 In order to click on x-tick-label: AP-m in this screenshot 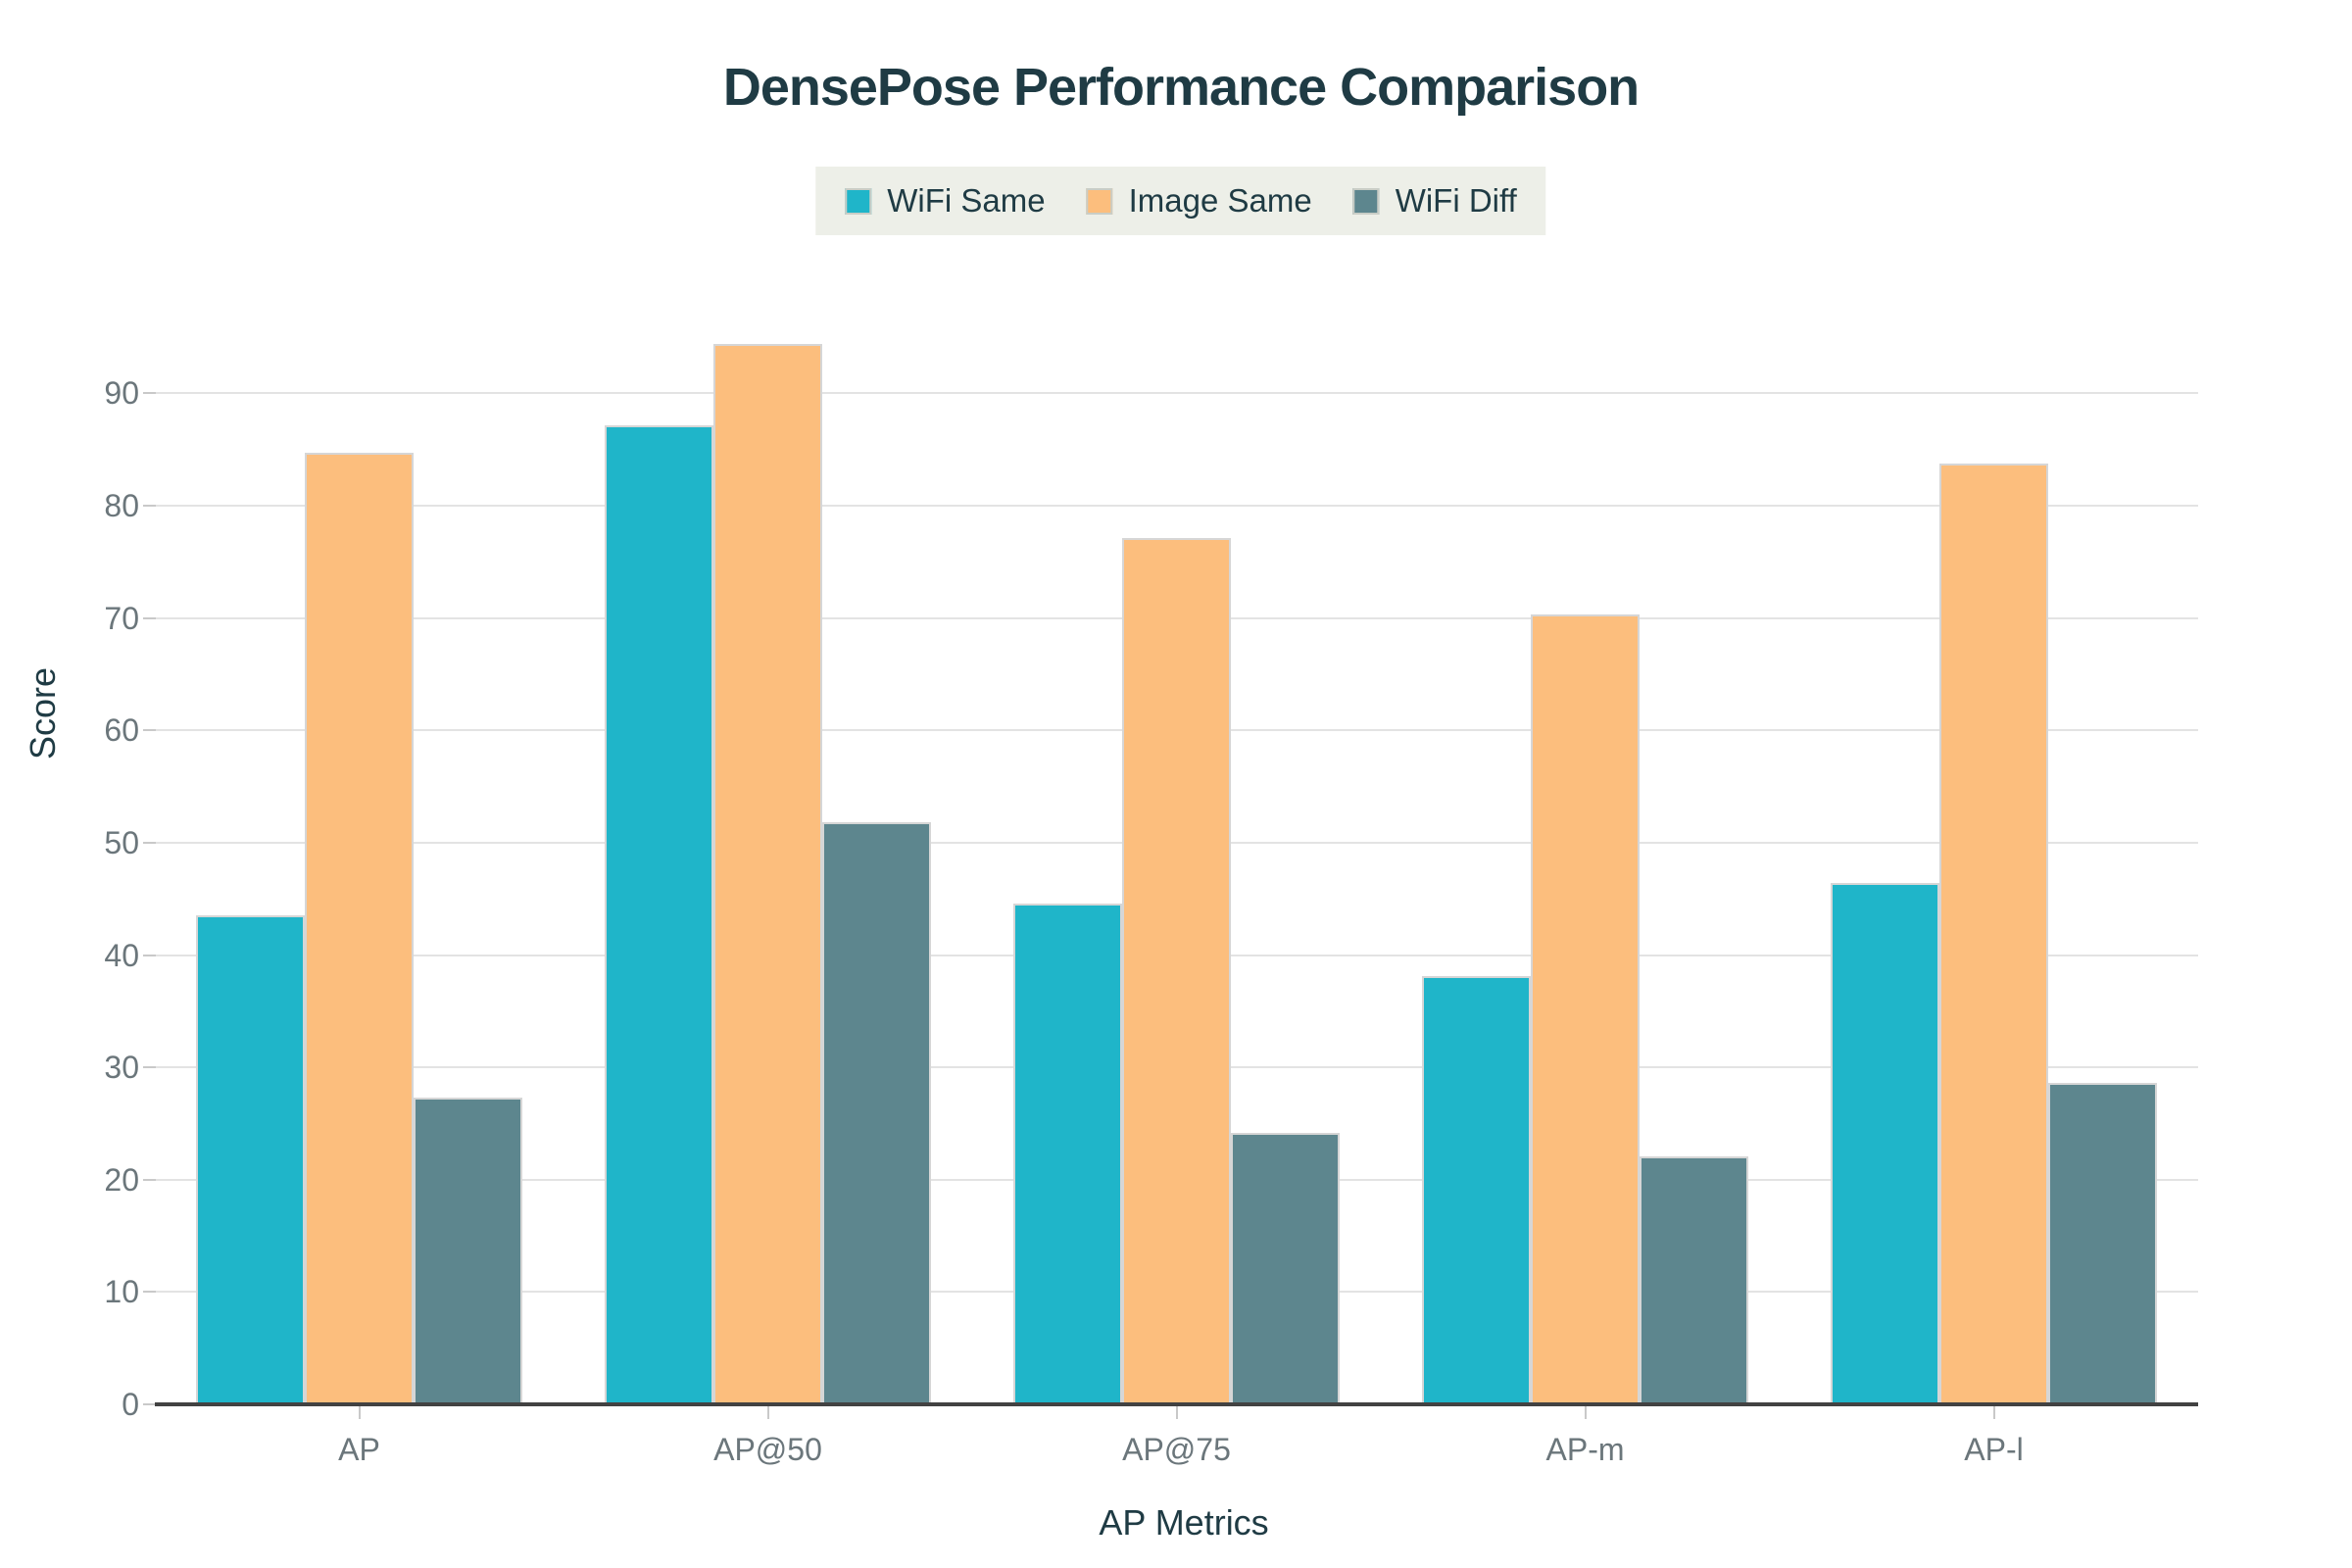, I will do `click(1585, 1449)`.